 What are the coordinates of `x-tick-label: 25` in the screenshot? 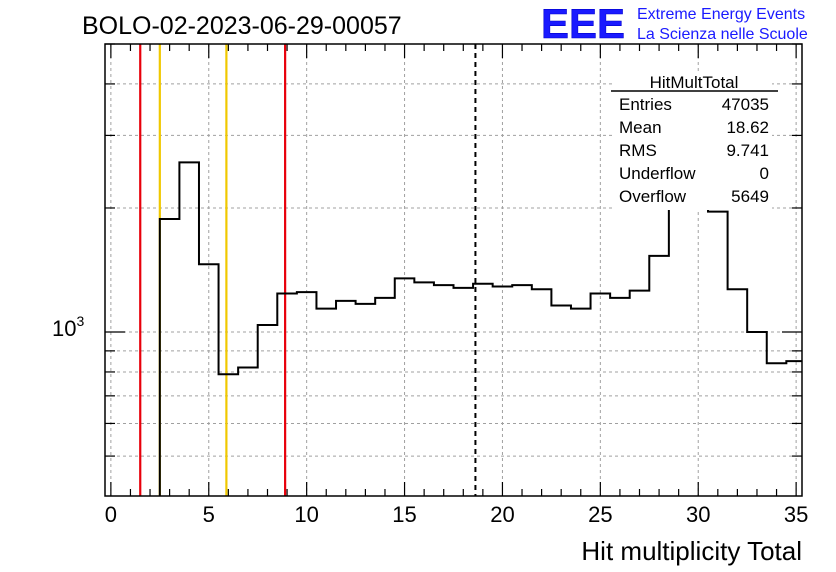 It's located at (600, 514).